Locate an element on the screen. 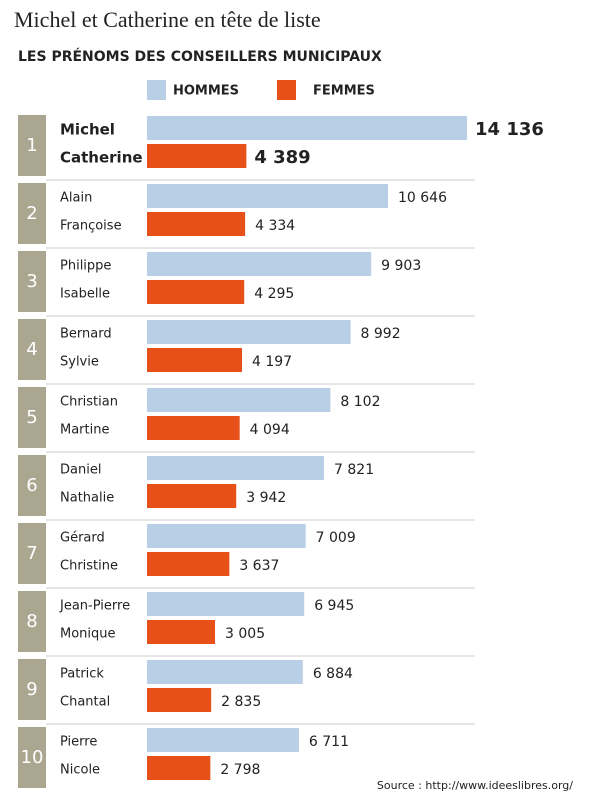 Image resolution: width=589 pixels, height=800 pixels. name-label: Jean-Pierre is located at coordinates (94, 606).